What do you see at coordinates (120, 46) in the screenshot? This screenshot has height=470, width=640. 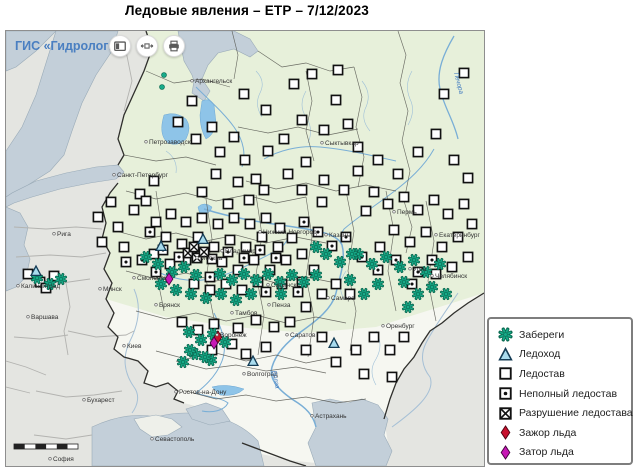 I see `sidebar-panel-button` at bounding box center [120, 46].